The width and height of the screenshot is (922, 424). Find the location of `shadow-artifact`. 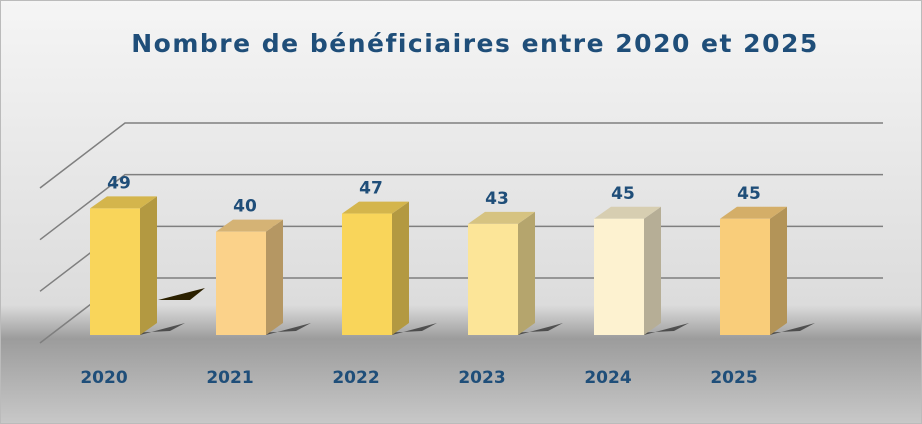

shadow-artifact is located at coordinates (181, 294).